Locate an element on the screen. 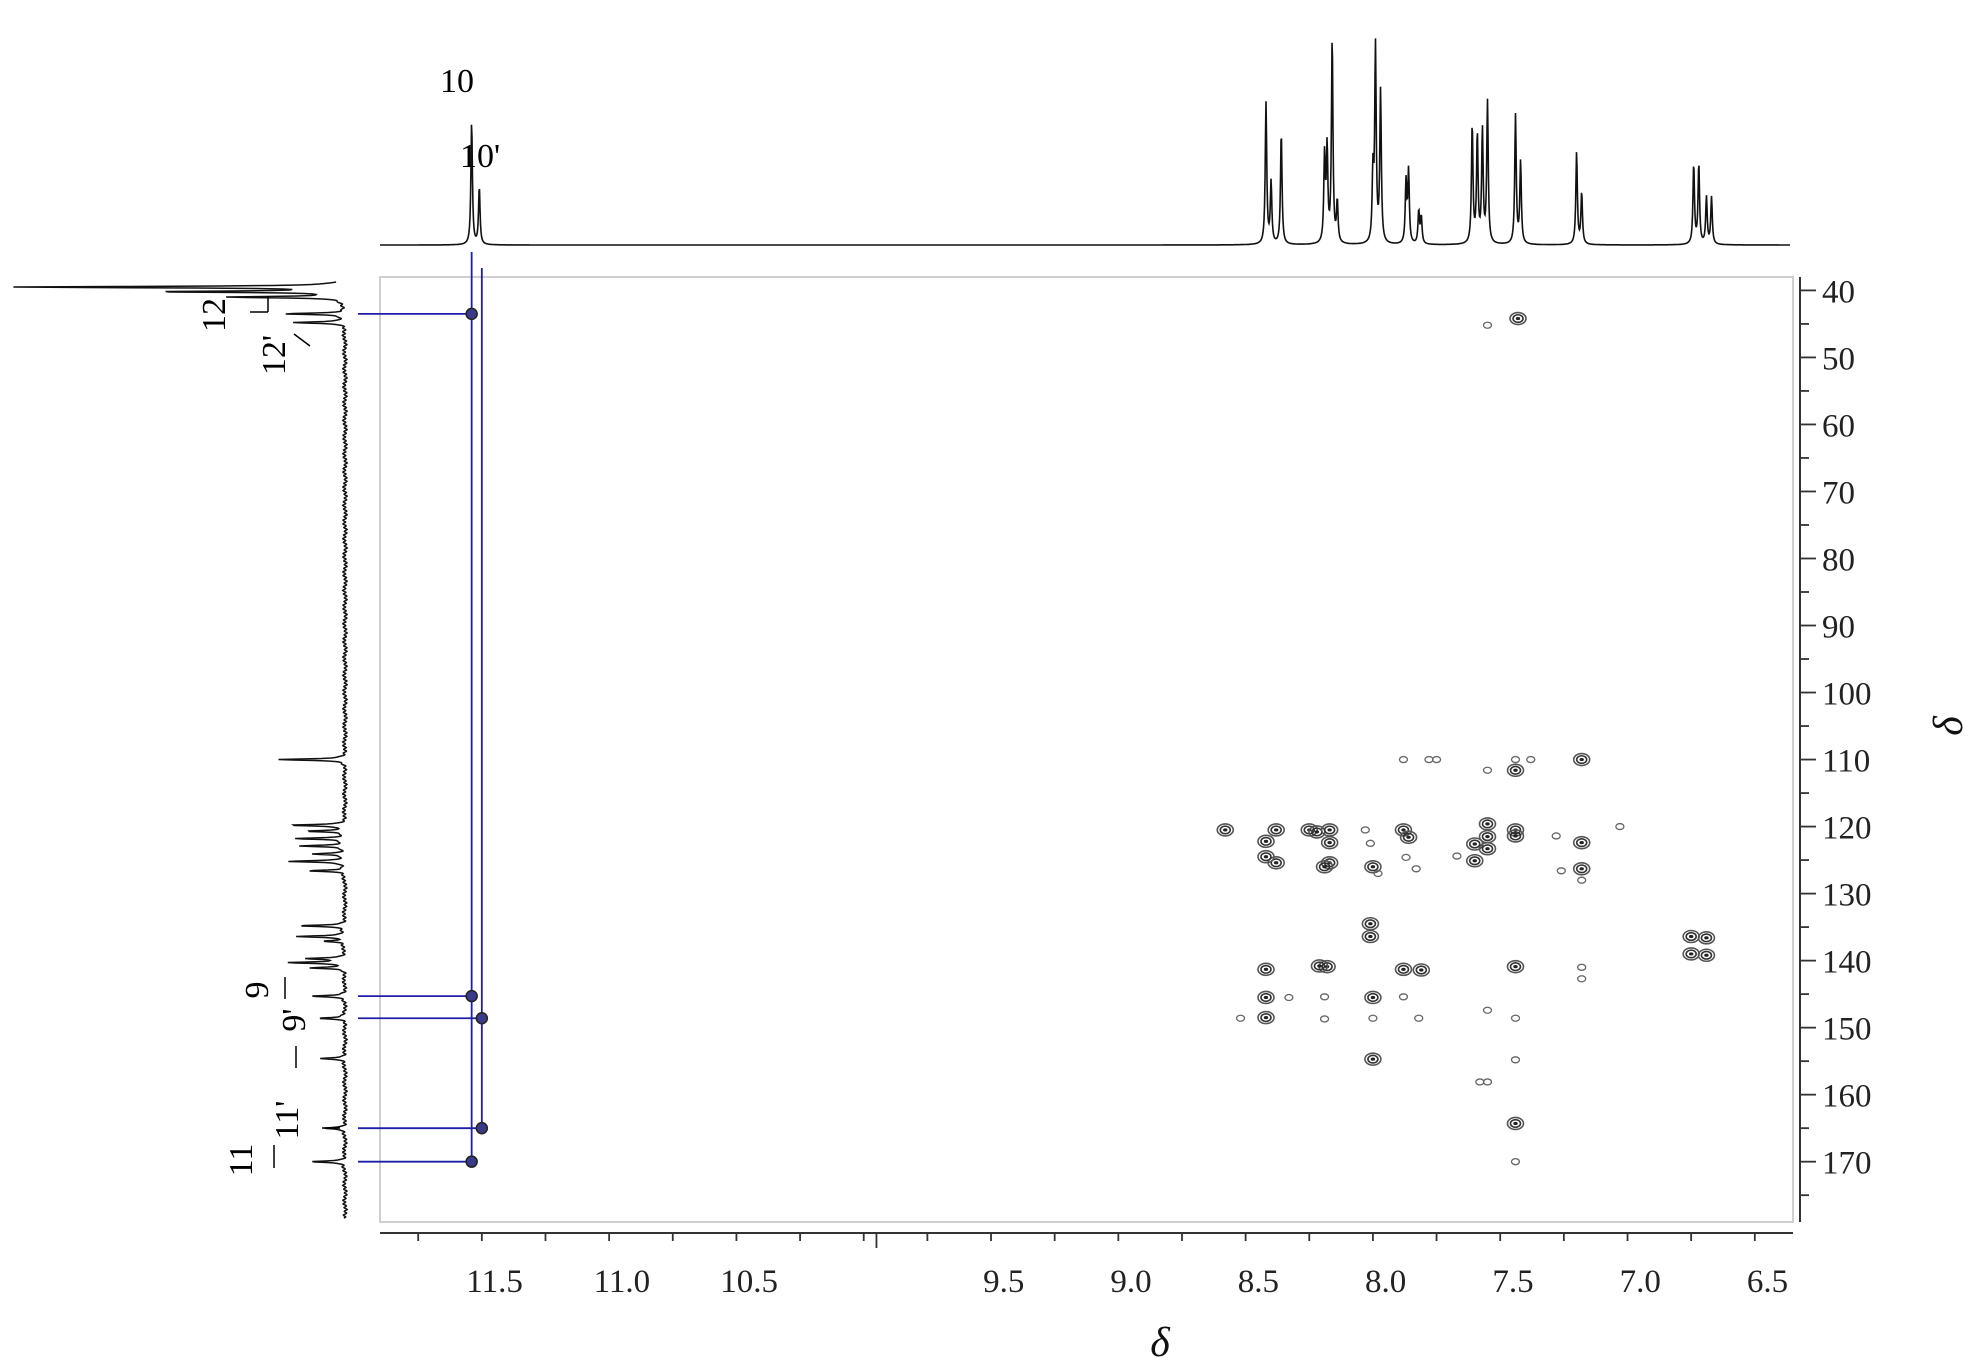  y-tick-label: 140 is located at coordinates (1847, 963).